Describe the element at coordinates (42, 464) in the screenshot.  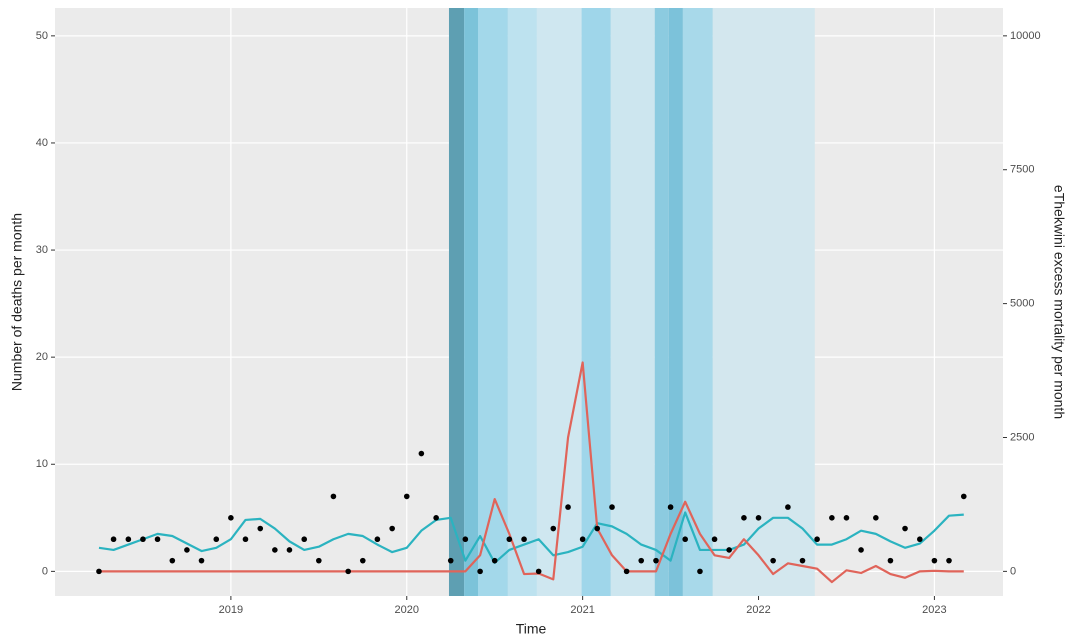
I see `y-tick-label: 10` at that location.